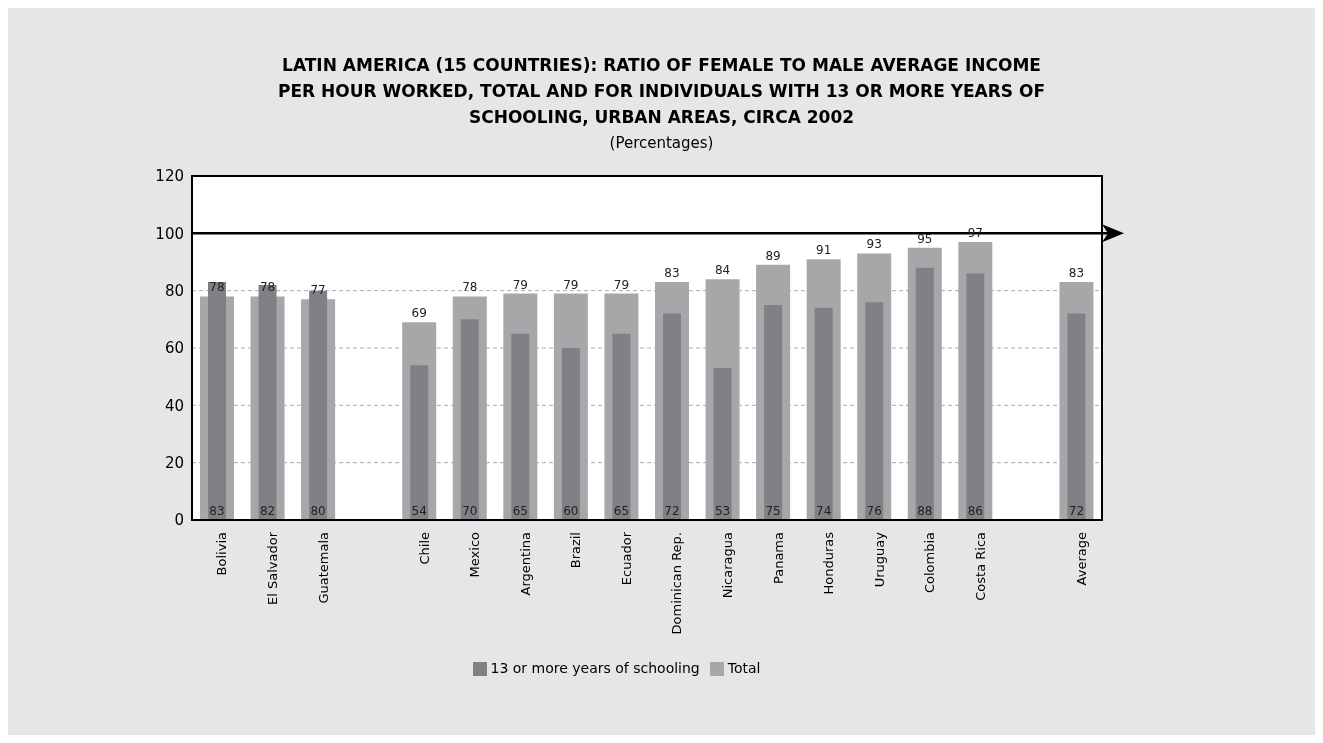 This screenshot has height=743, width=1323. Describe the element at coordinates (626, 558) in the screenshot. I see `x-tick-label: Ecuador` at that location.